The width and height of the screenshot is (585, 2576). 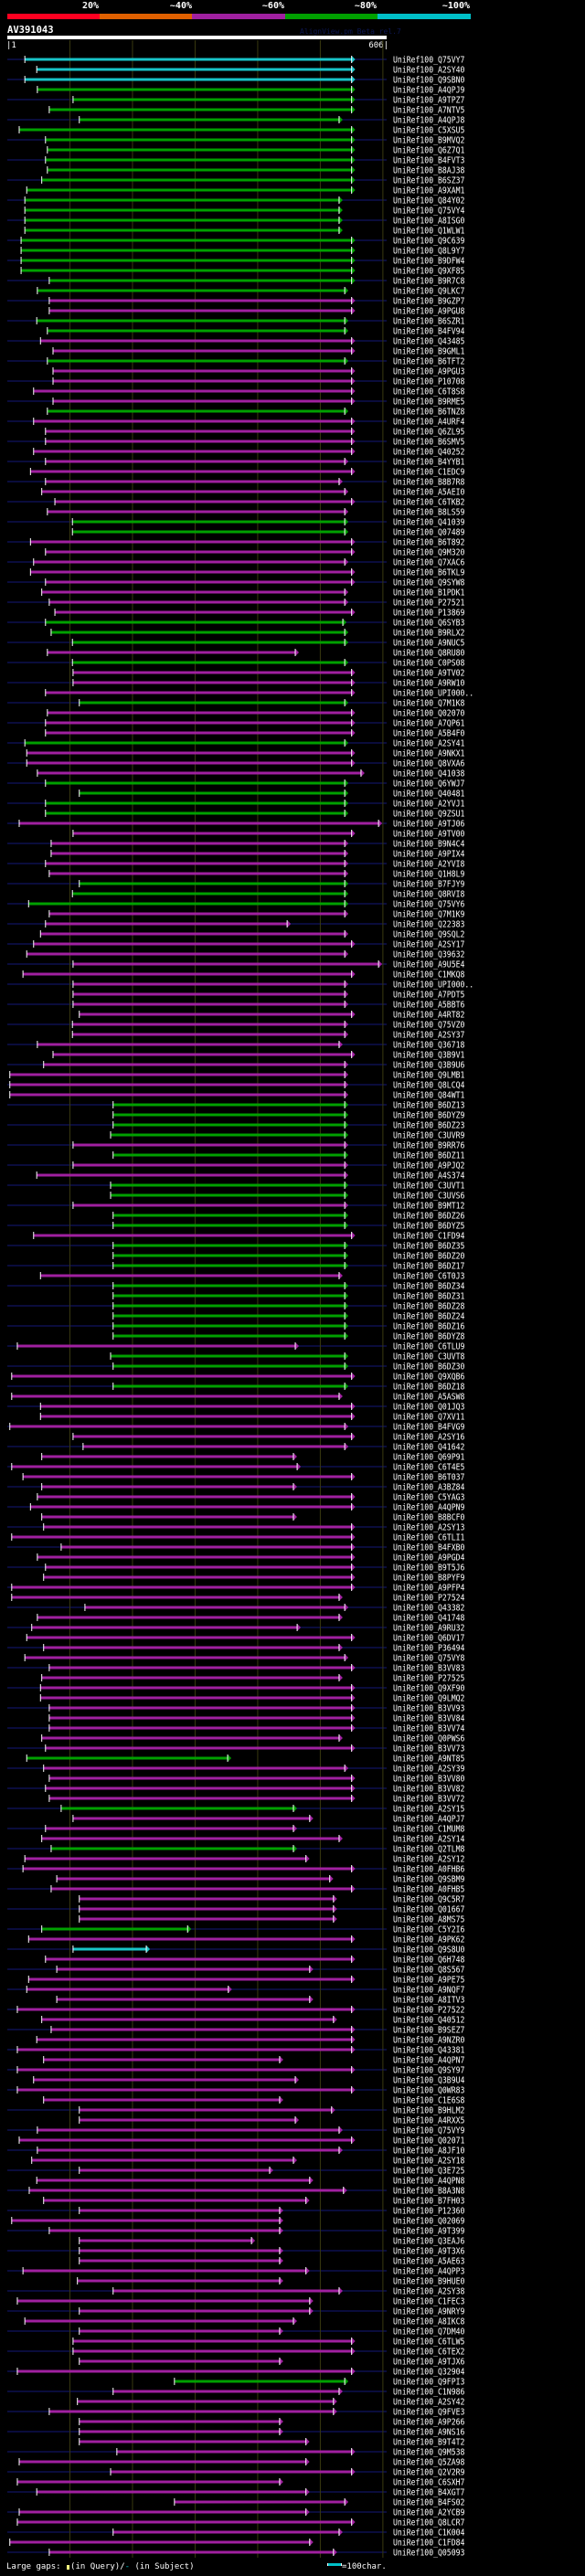 I want to click on hit-label: UniRef100_Q9XQB6, so click(x=429, y=1378).